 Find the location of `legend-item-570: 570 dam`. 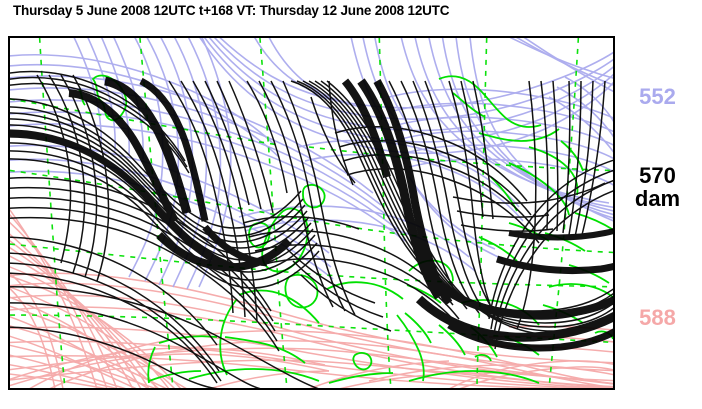

legend-item-570: 570 dam is located at coordinates (657, 187).